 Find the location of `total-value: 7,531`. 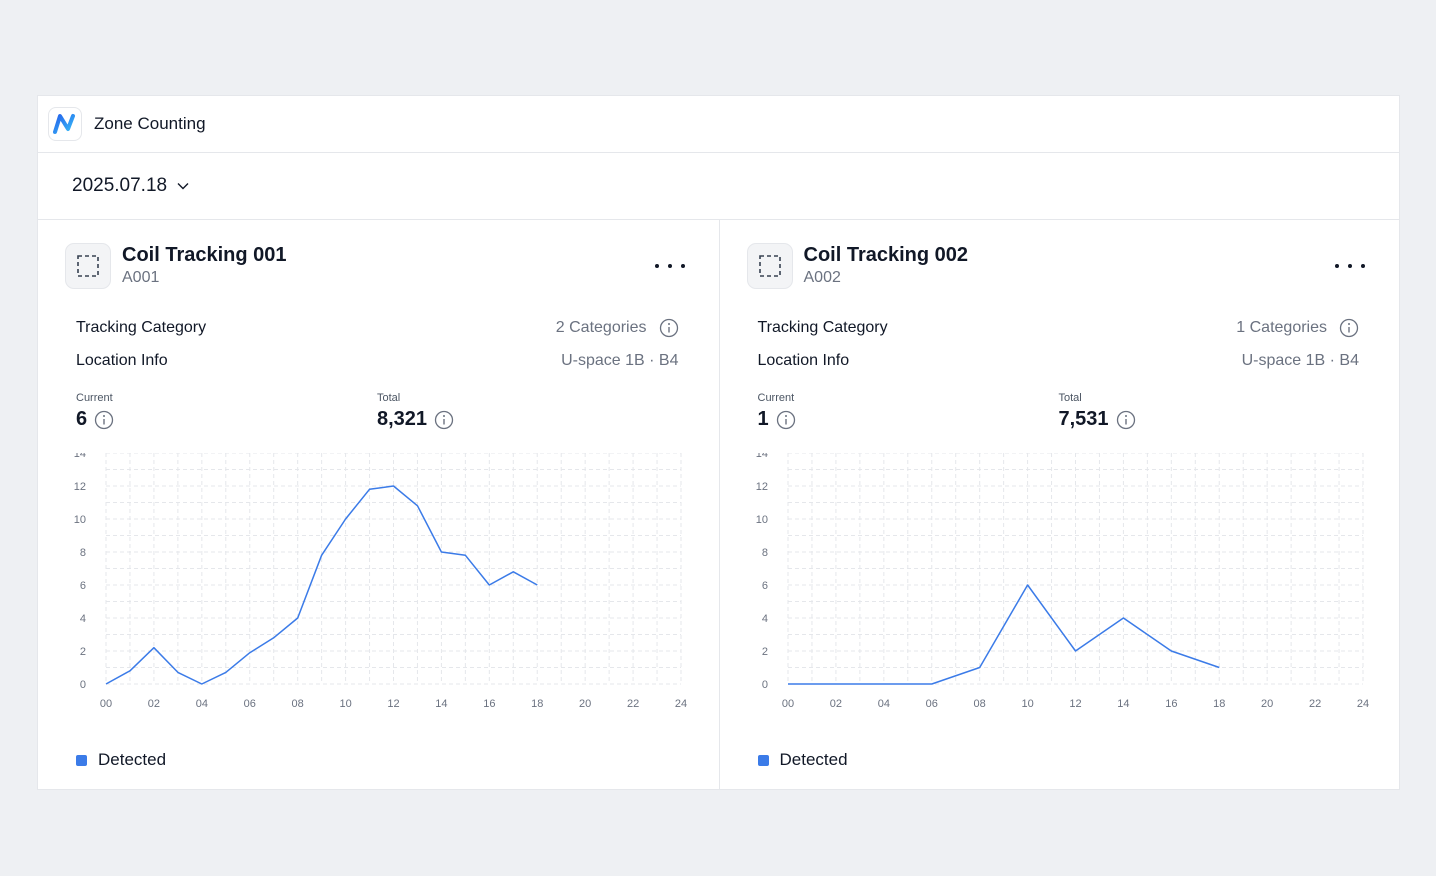

total-value: 7,531 is located at coordinates (1083, 419).